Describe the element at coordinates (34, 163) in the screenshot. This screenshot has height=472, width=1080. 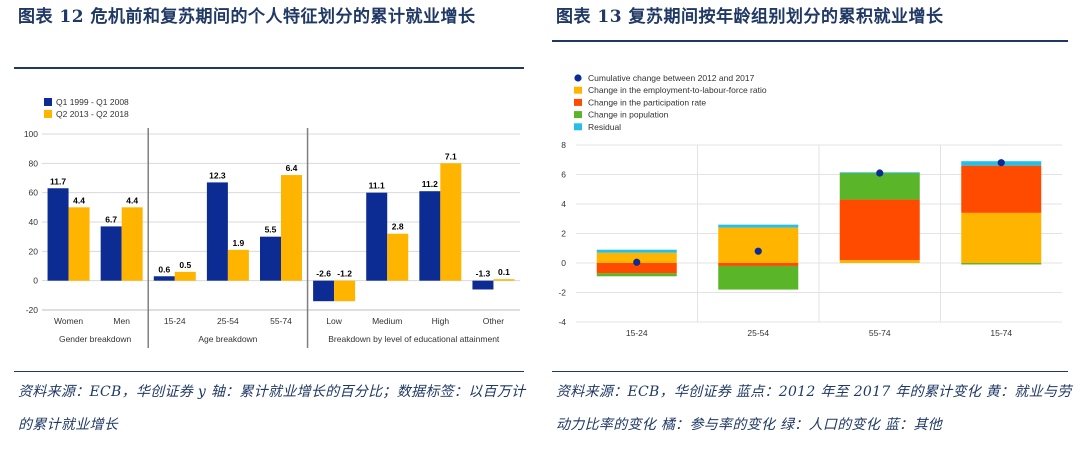
I see `y-tick-label: 80` at that location.